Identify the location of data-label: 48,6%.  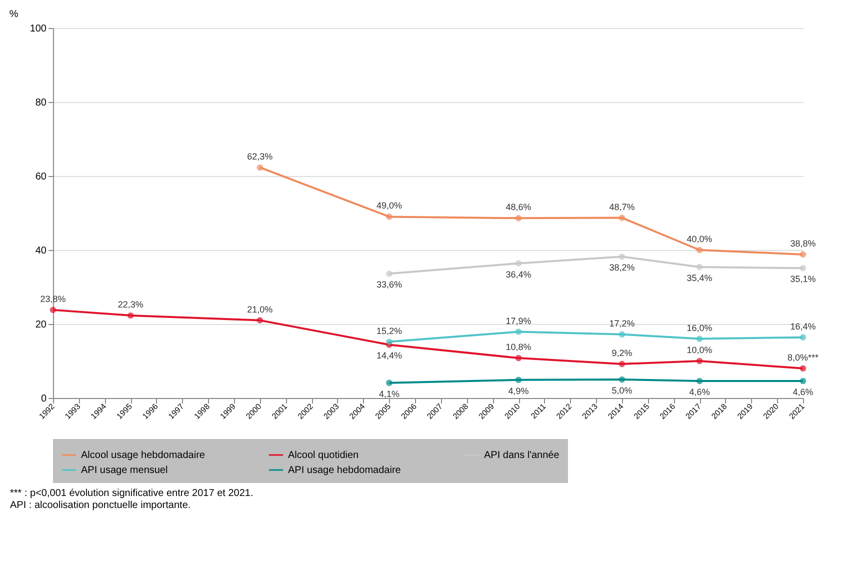
(519, 207).